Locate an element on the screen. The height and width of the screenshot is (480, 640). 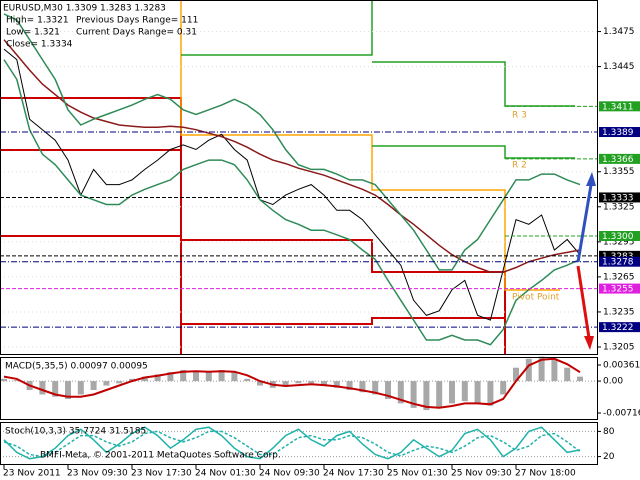
x-tick-label: 23 Nov 09:30 is located at coordinates (97, 474).